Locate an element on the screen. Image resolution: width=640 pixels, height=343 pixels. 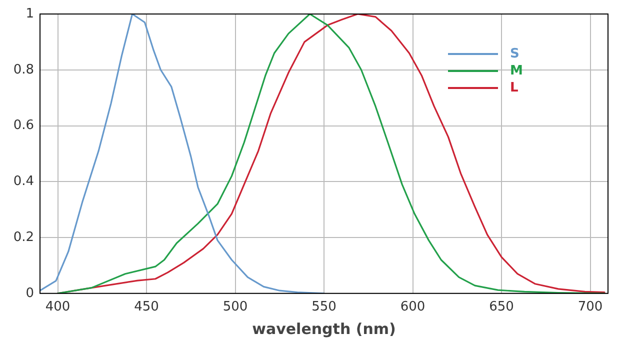
y-tick-label: 0.4 is located at coordinates (23, 182).